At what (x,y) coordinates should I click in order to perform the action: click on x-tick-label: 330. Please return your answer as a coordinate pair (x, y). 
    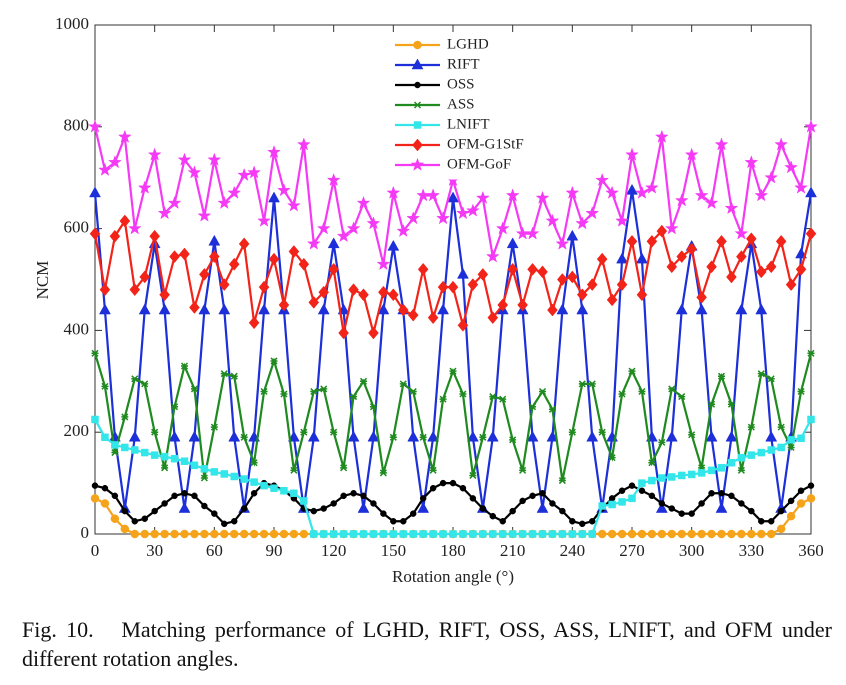
    Looking at the image, I should click on (752, 550).